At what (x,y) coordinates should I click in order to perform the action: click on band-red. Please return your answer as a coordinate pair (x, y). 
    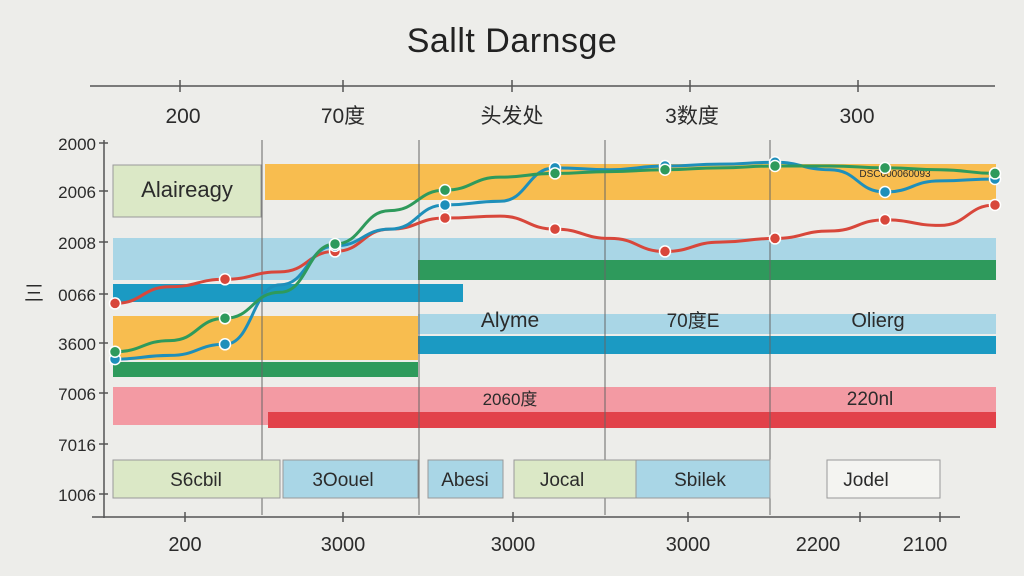
    Looking at the image, I should click on (632, 420).